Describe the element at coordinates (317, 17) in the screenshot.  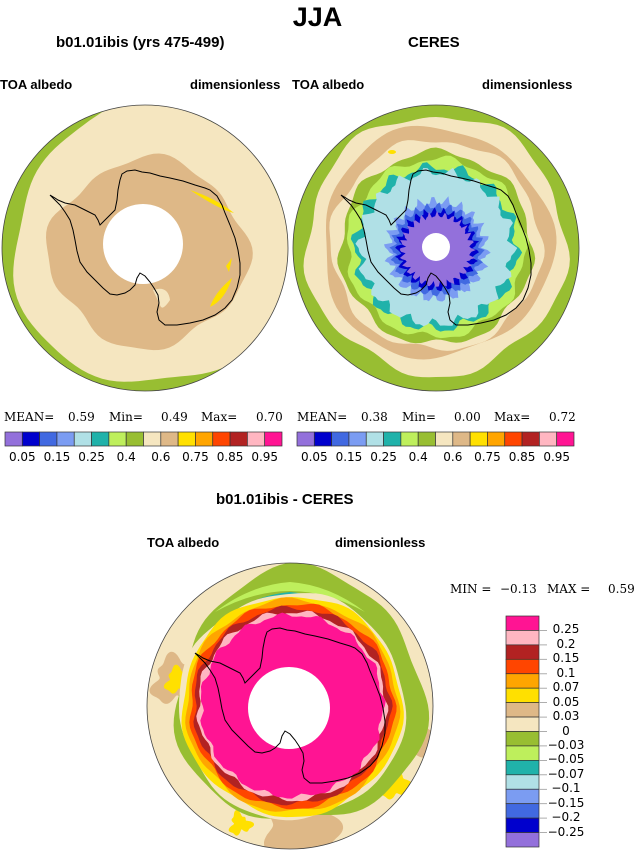
I see `main-title: JJA` at that location.